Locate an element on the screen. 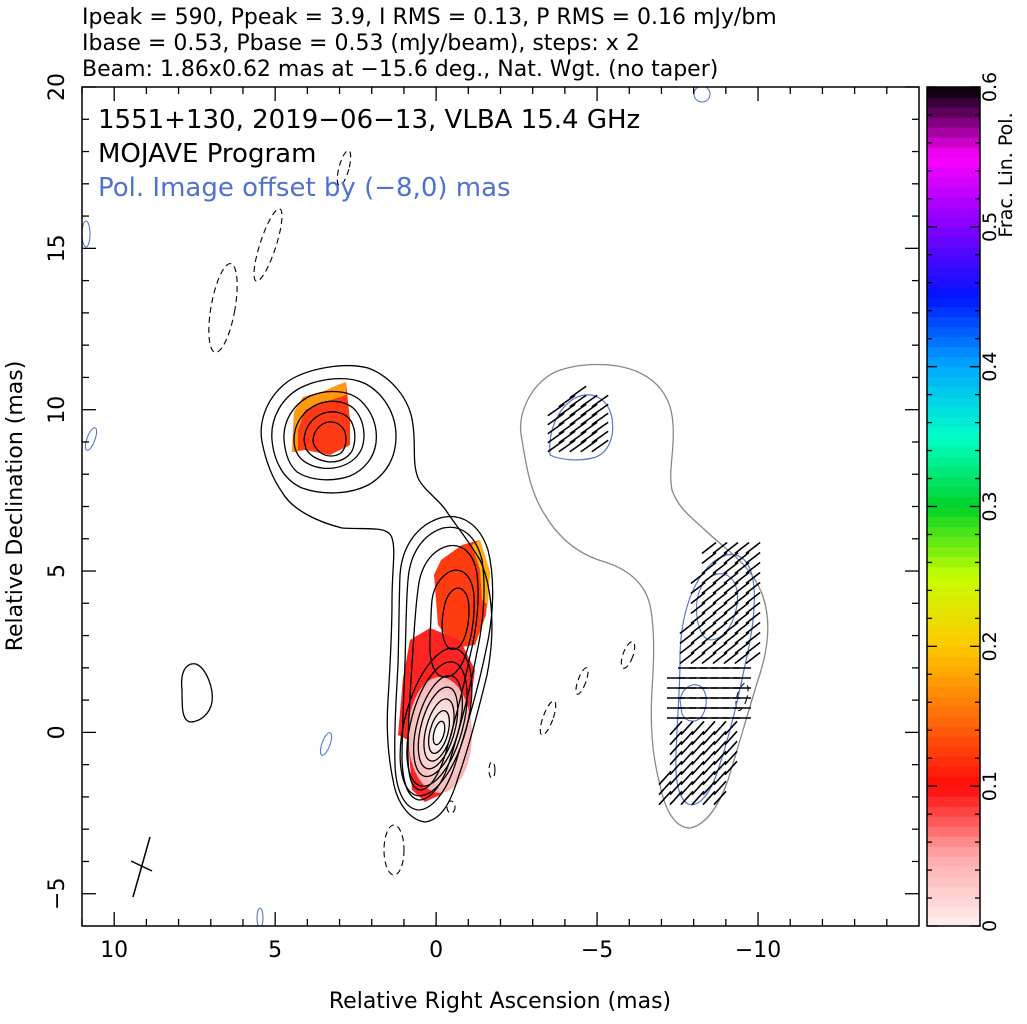 This screenshot has width=1027, height=1024. beam-ellipse is located at coordinates (141, 867).